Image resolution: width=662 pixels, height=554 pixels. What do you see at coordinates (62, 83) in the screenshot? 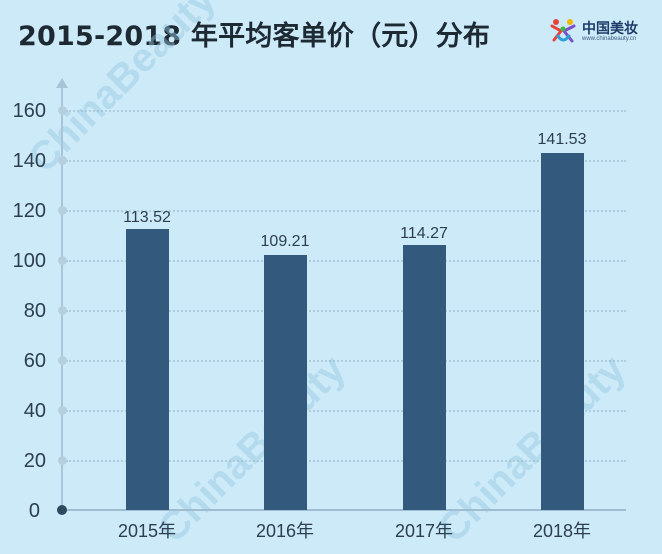
I see `y-axis-arrow-icon` at bounding box center [62, 83].